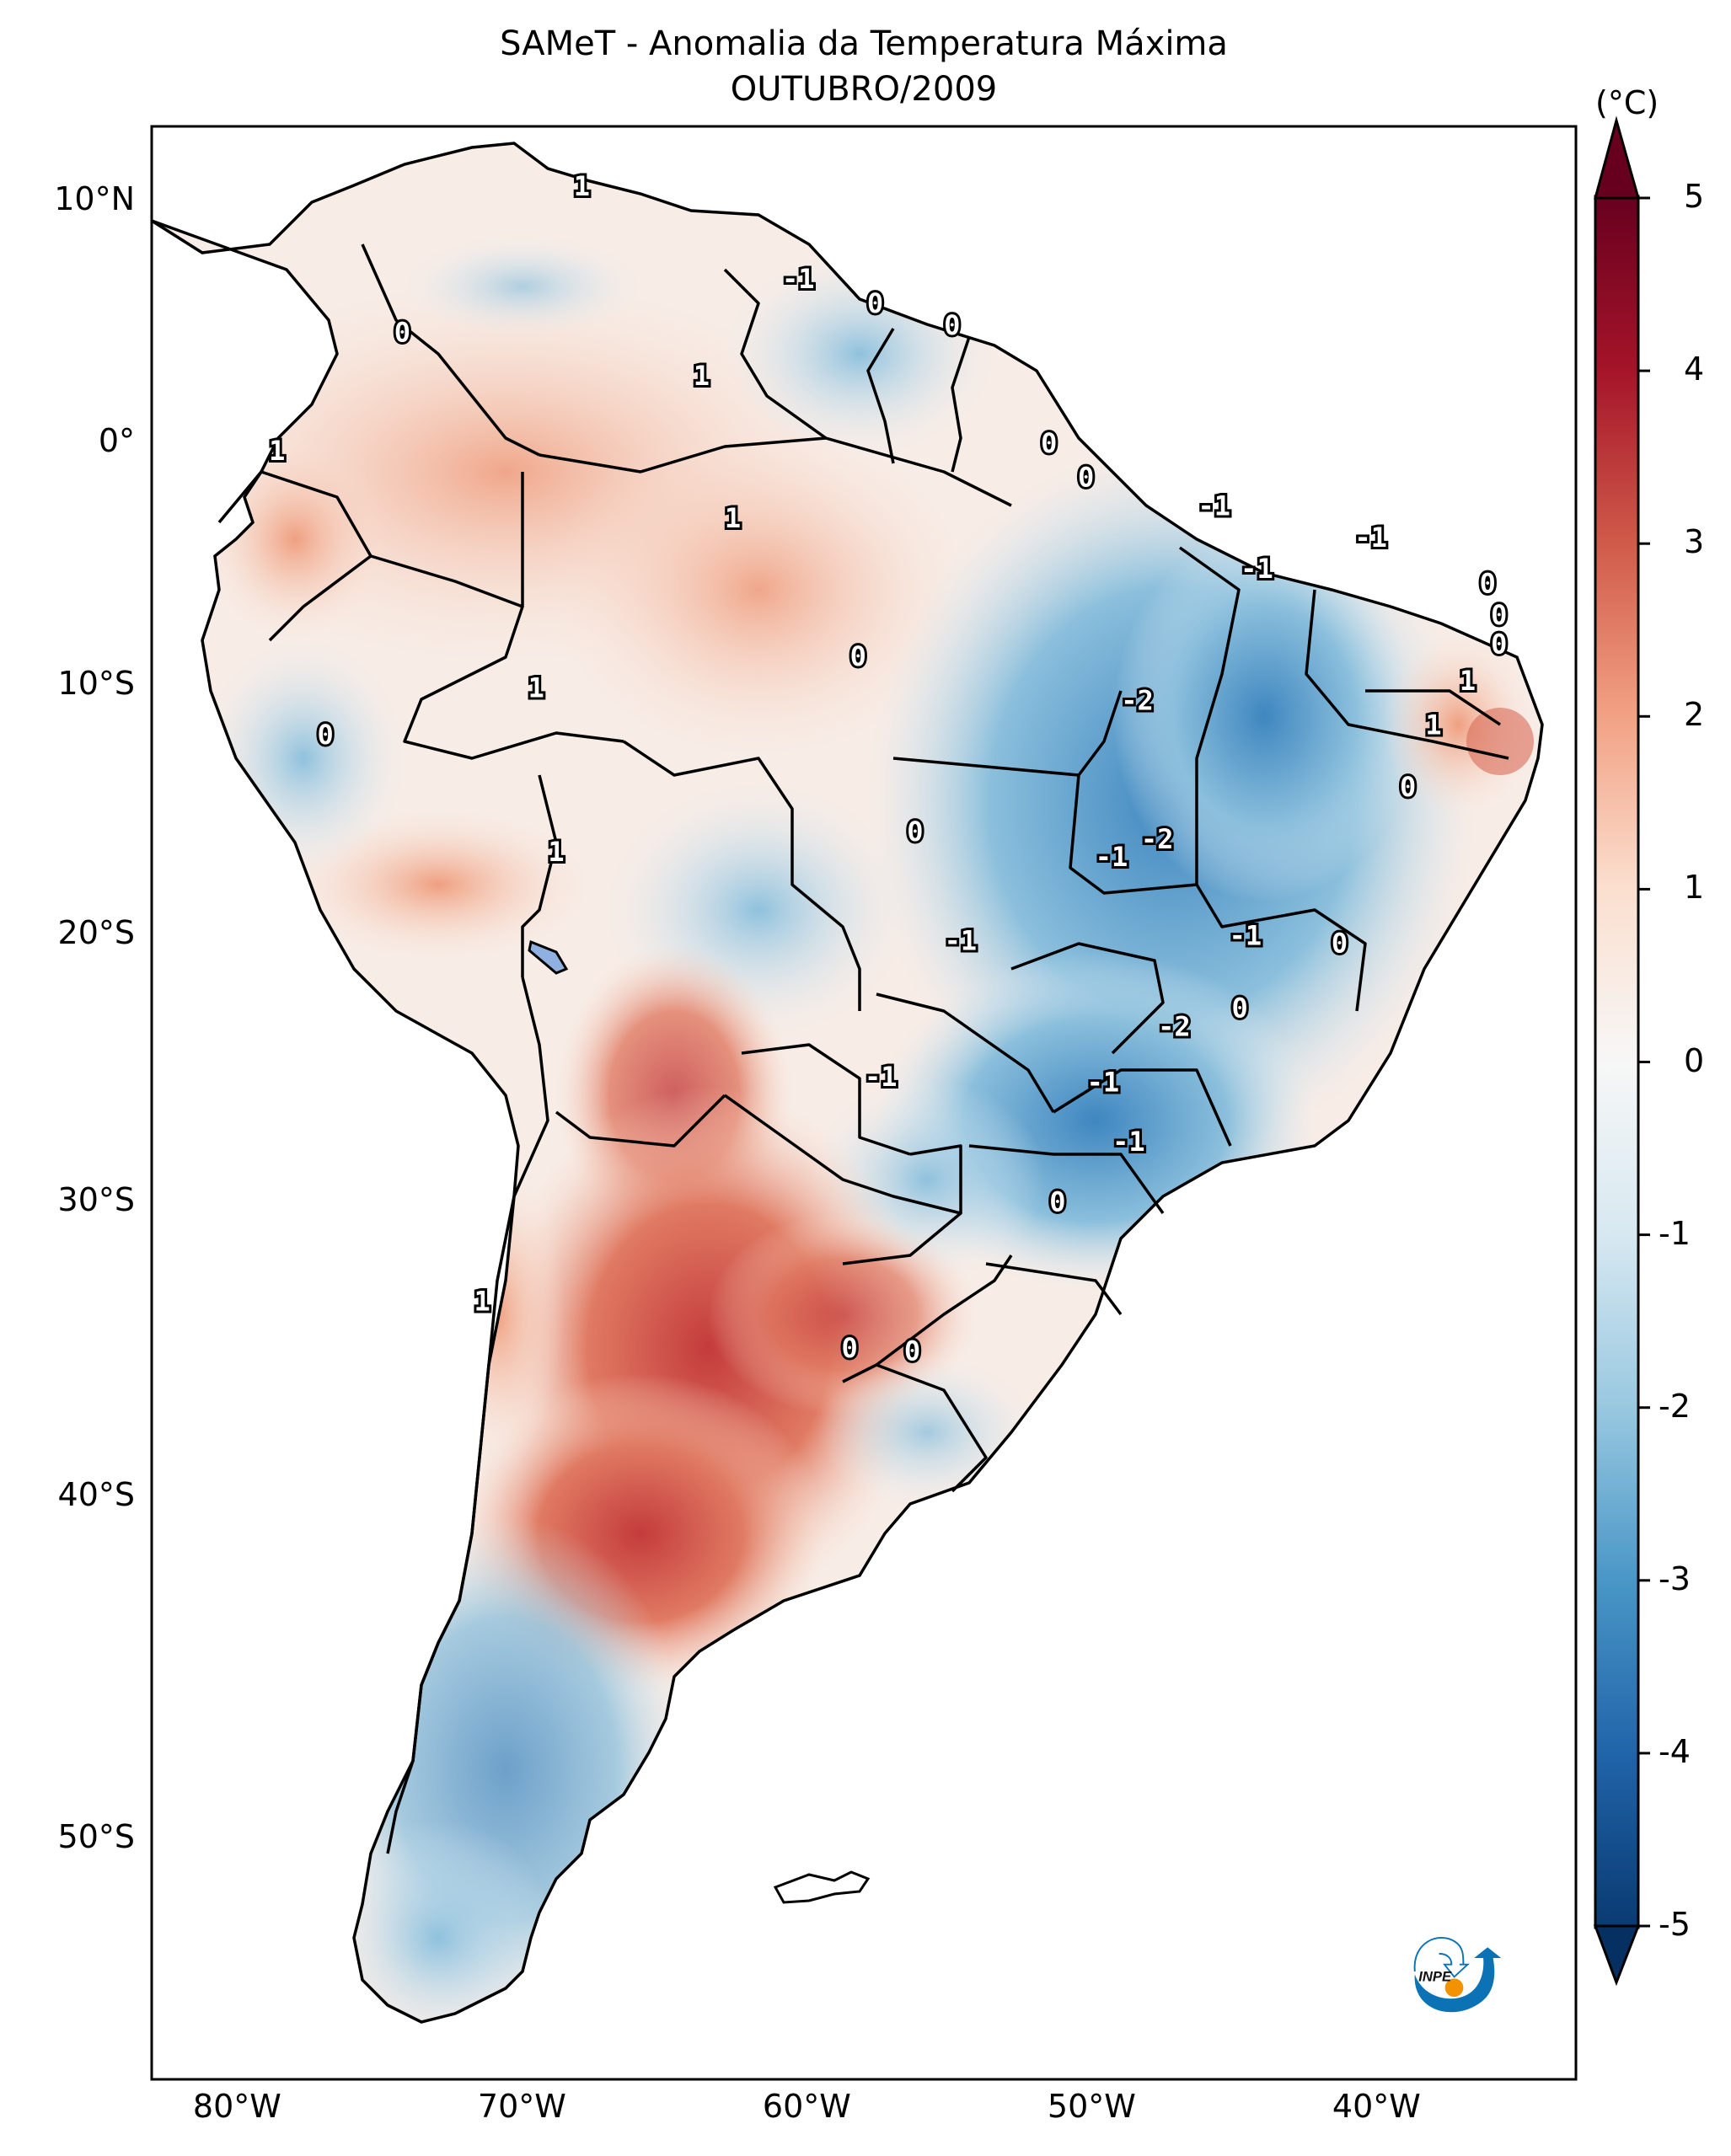 The width and height of the screenshot is (1731, 2156). I want to click on y-tick-label: 10°S, so click(96, 683).